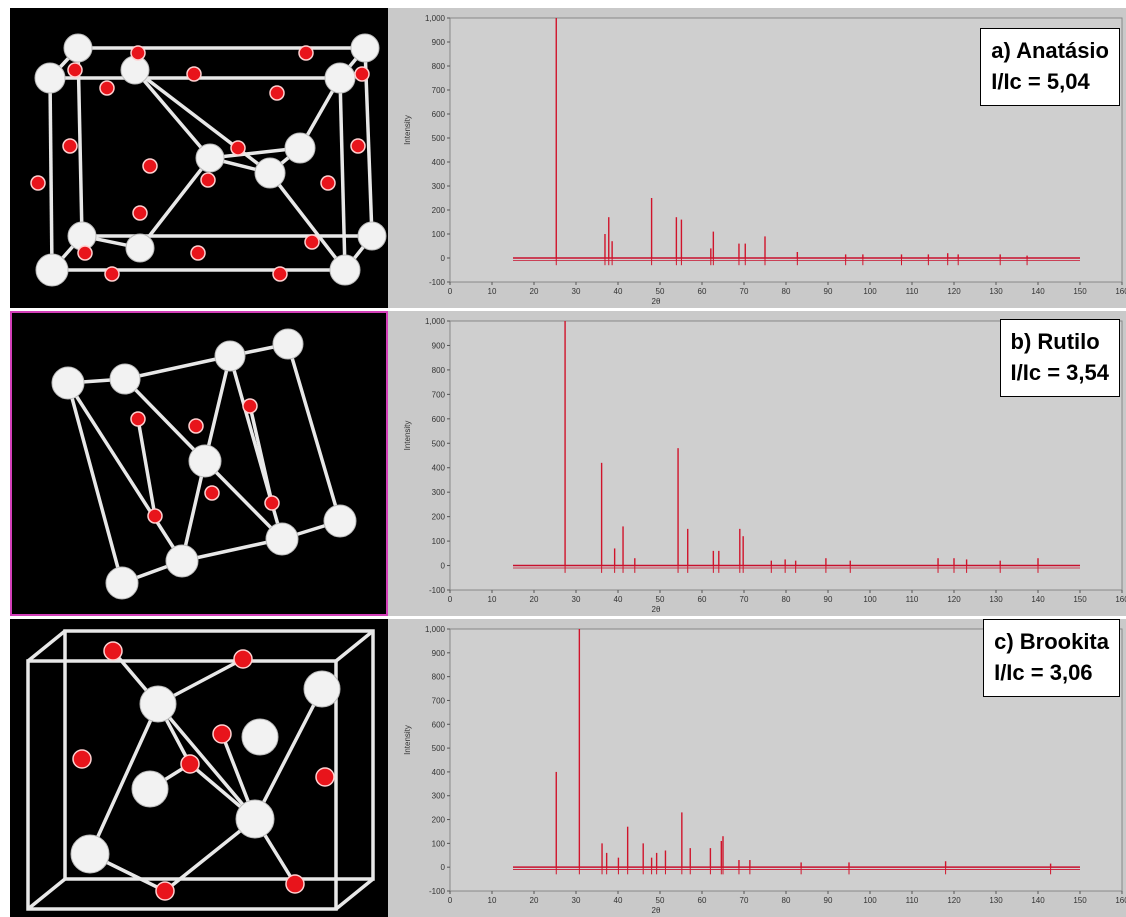  I want to click on x-tick-label: 100, so click(870, 900).